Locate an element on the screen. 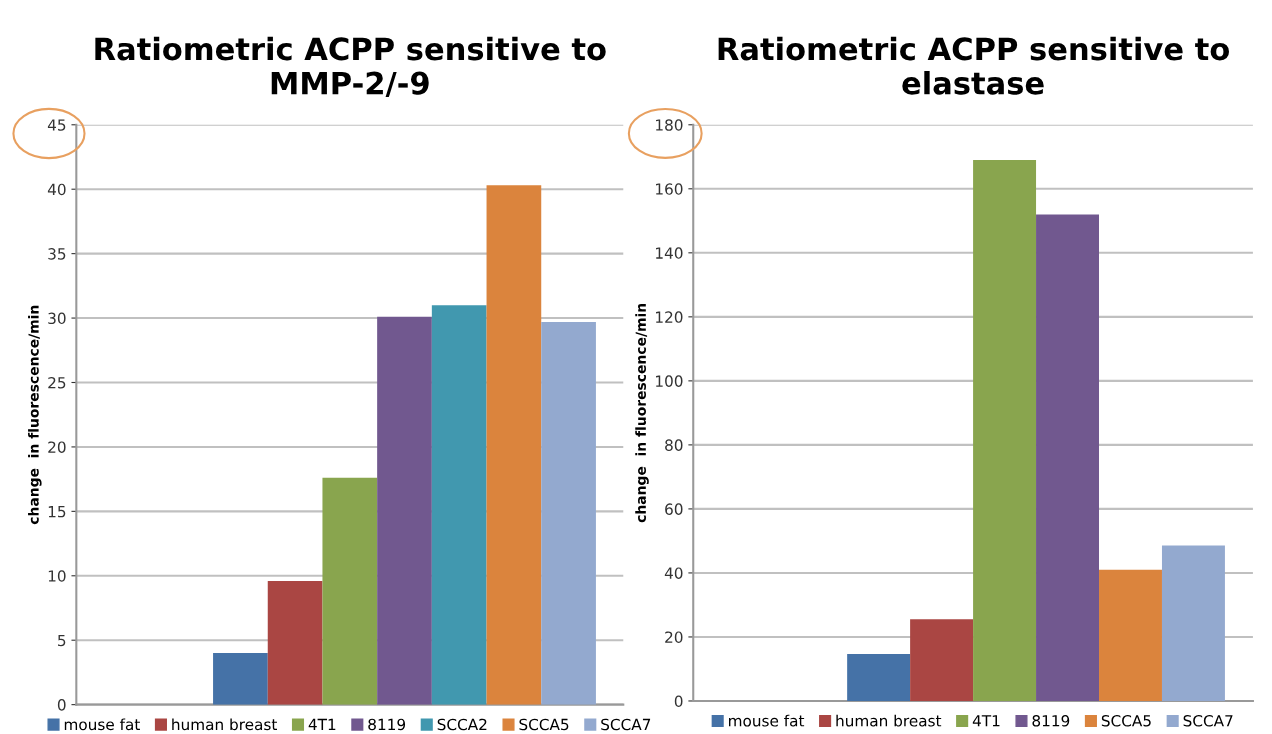 This screenshot has width=1272, height=734. y-tick-label: 80 is located at coordinates (674, 445).